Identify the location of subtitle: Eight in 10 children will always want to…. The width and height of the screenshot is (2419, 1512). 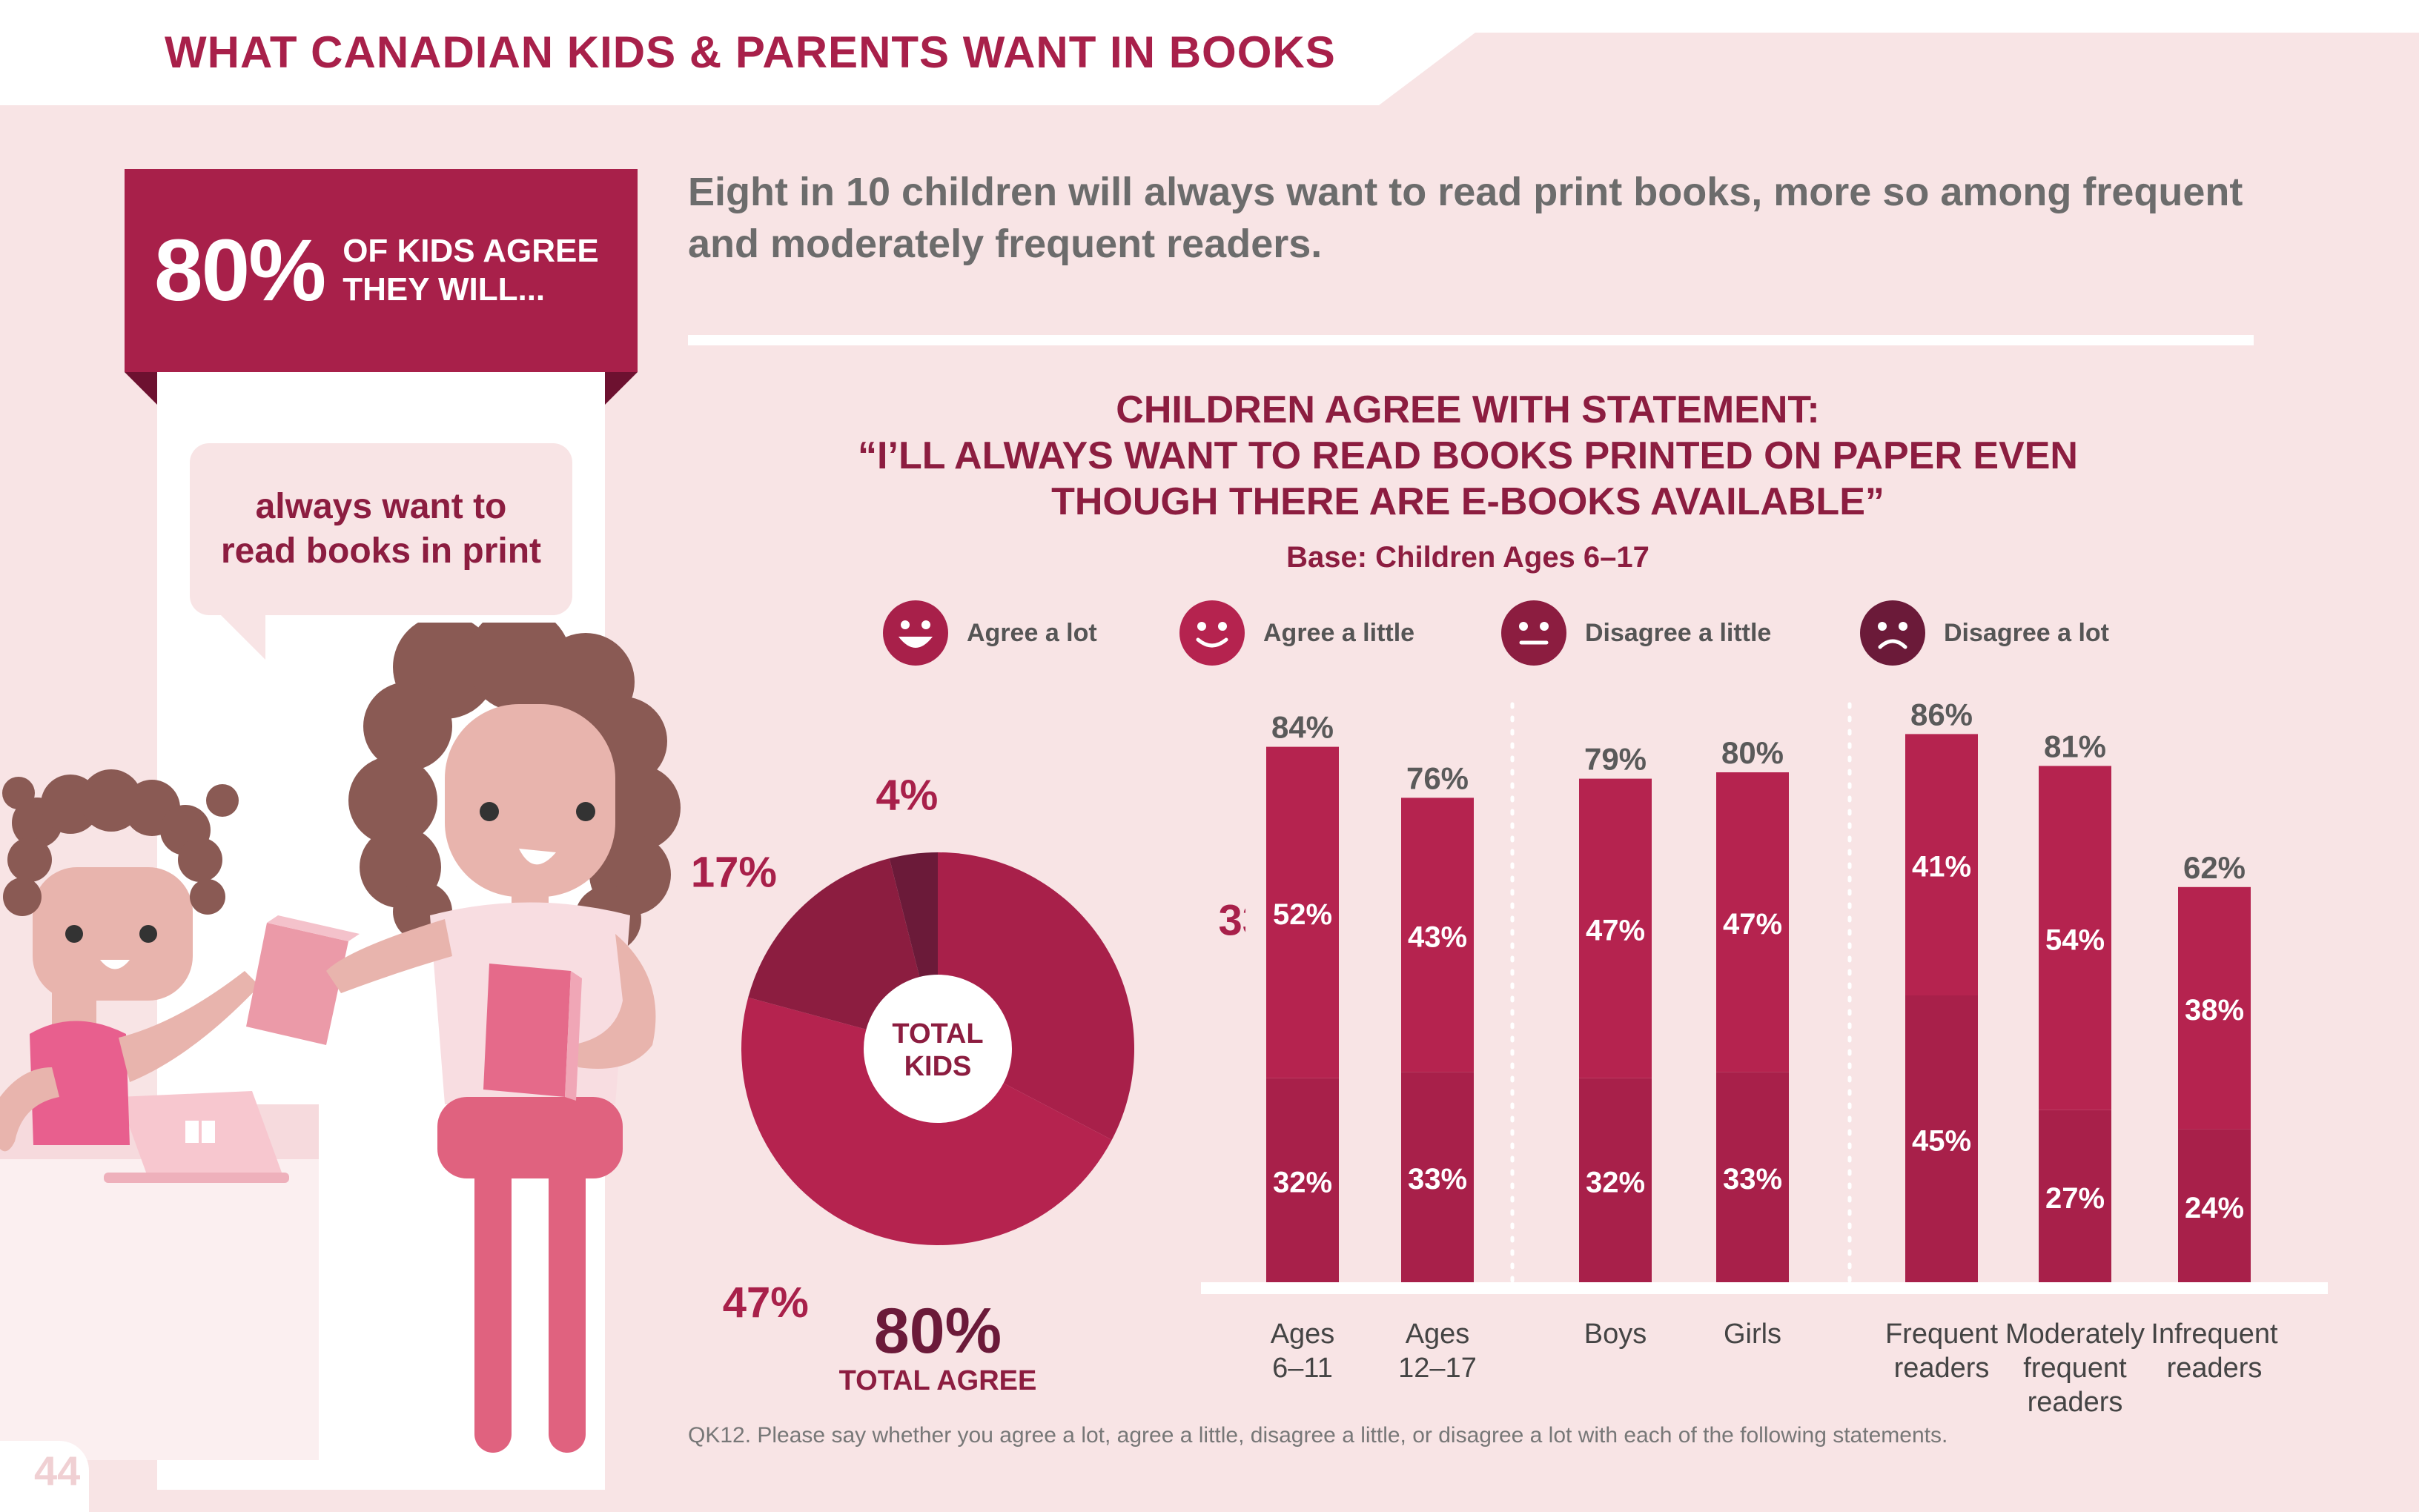
(1465, 218).